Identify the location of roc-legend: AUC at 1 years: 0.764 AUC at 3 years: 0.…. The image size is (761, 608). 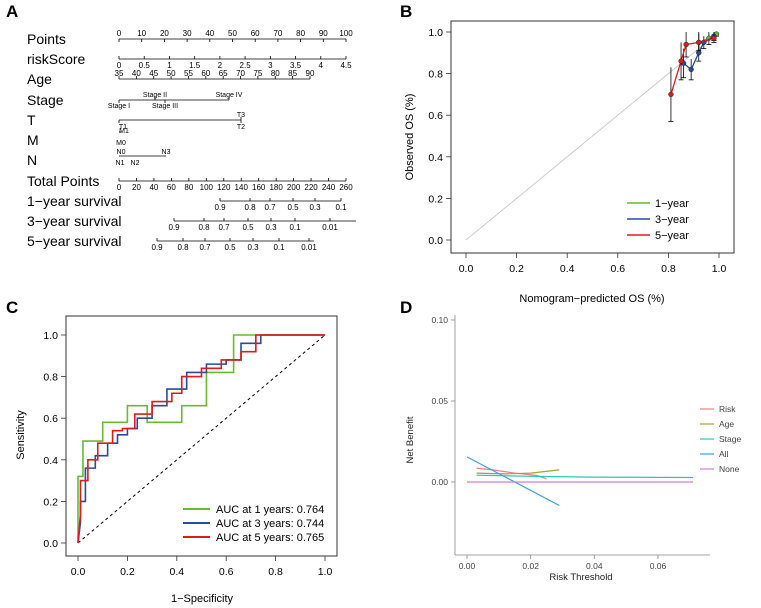
(253, 524).